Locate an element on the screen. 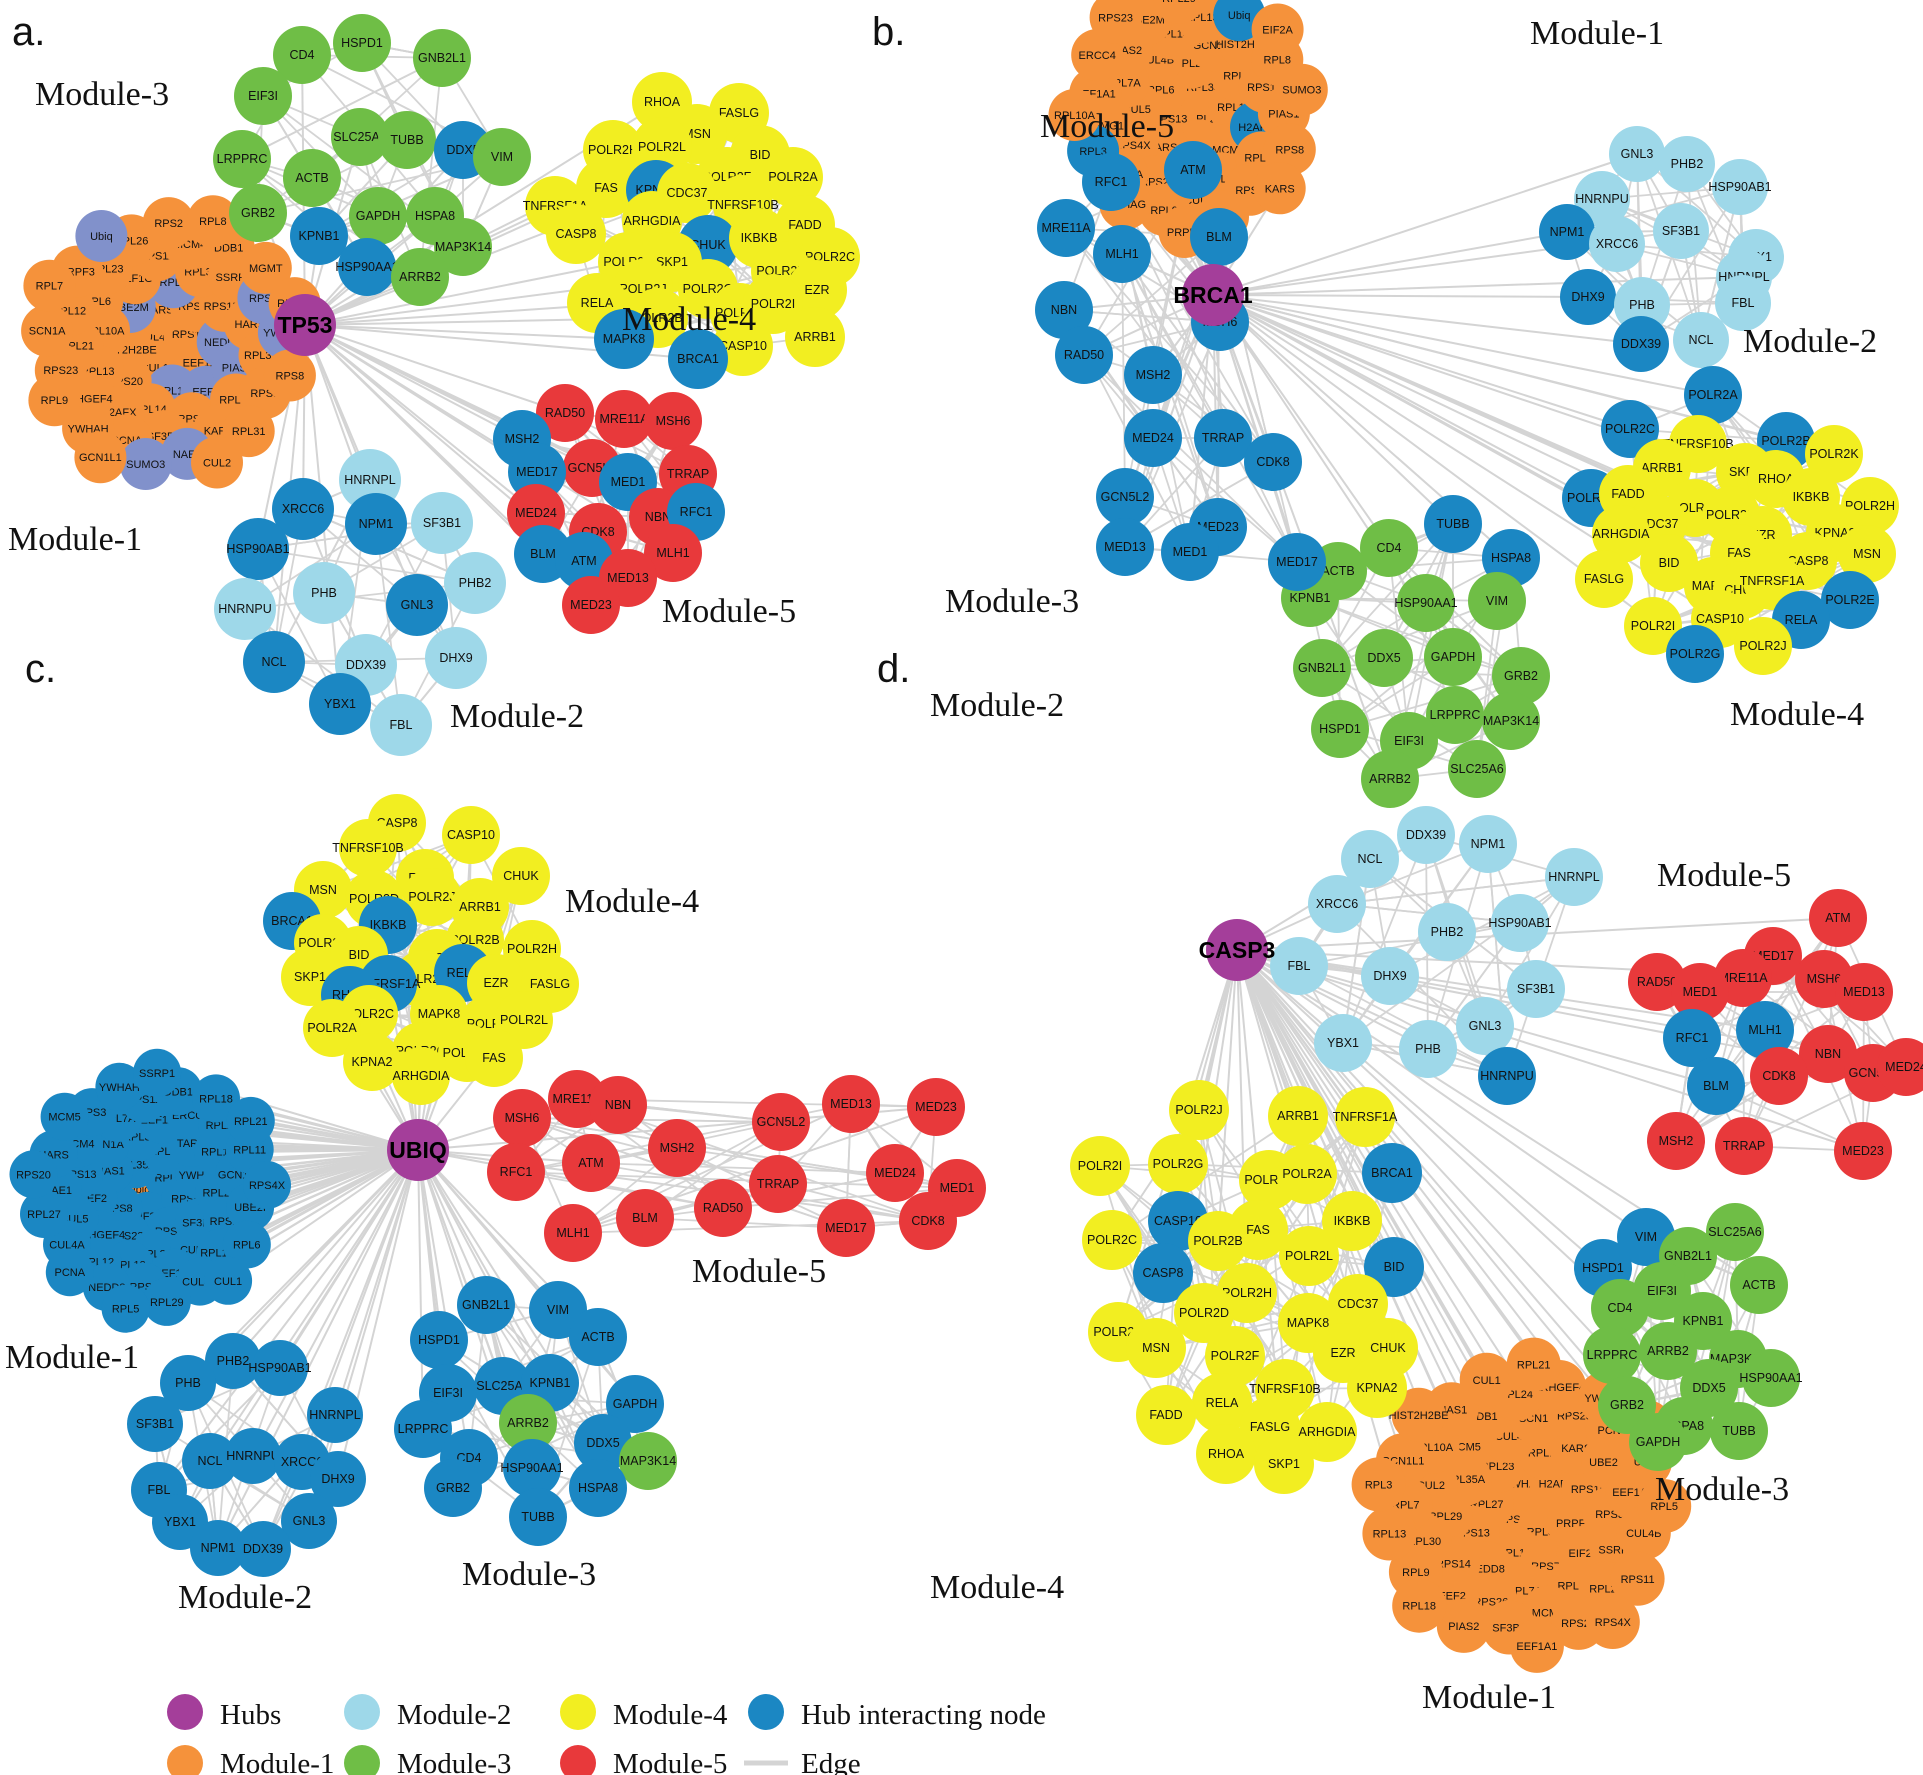 This screenshot has height=1775, width=1923. node-polr2k: POLR2K is located at coordinates (1834, 454).